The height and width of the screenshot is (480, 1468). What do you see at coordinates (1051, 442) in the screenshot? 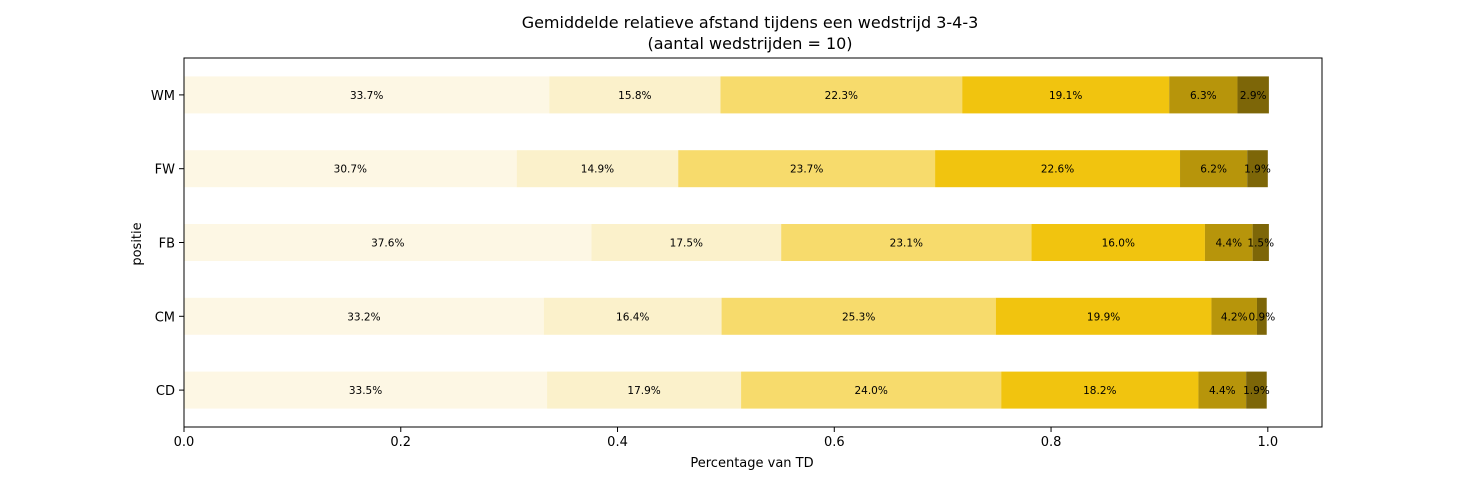
I see `x-tick-label-4: 0.8` at bounding box center [1051, 442].